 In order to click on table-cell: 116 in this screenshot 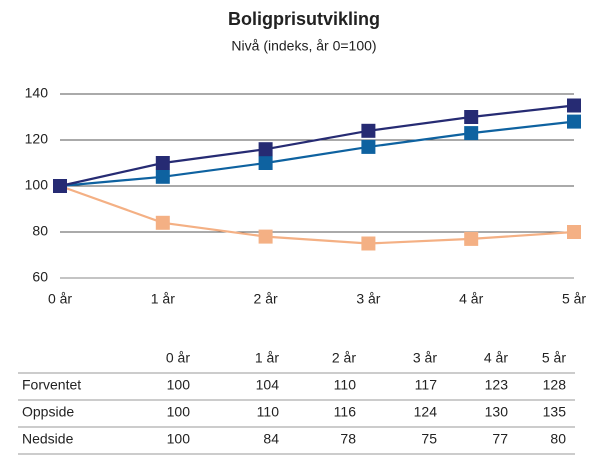, I will do `click(345, 412)`.